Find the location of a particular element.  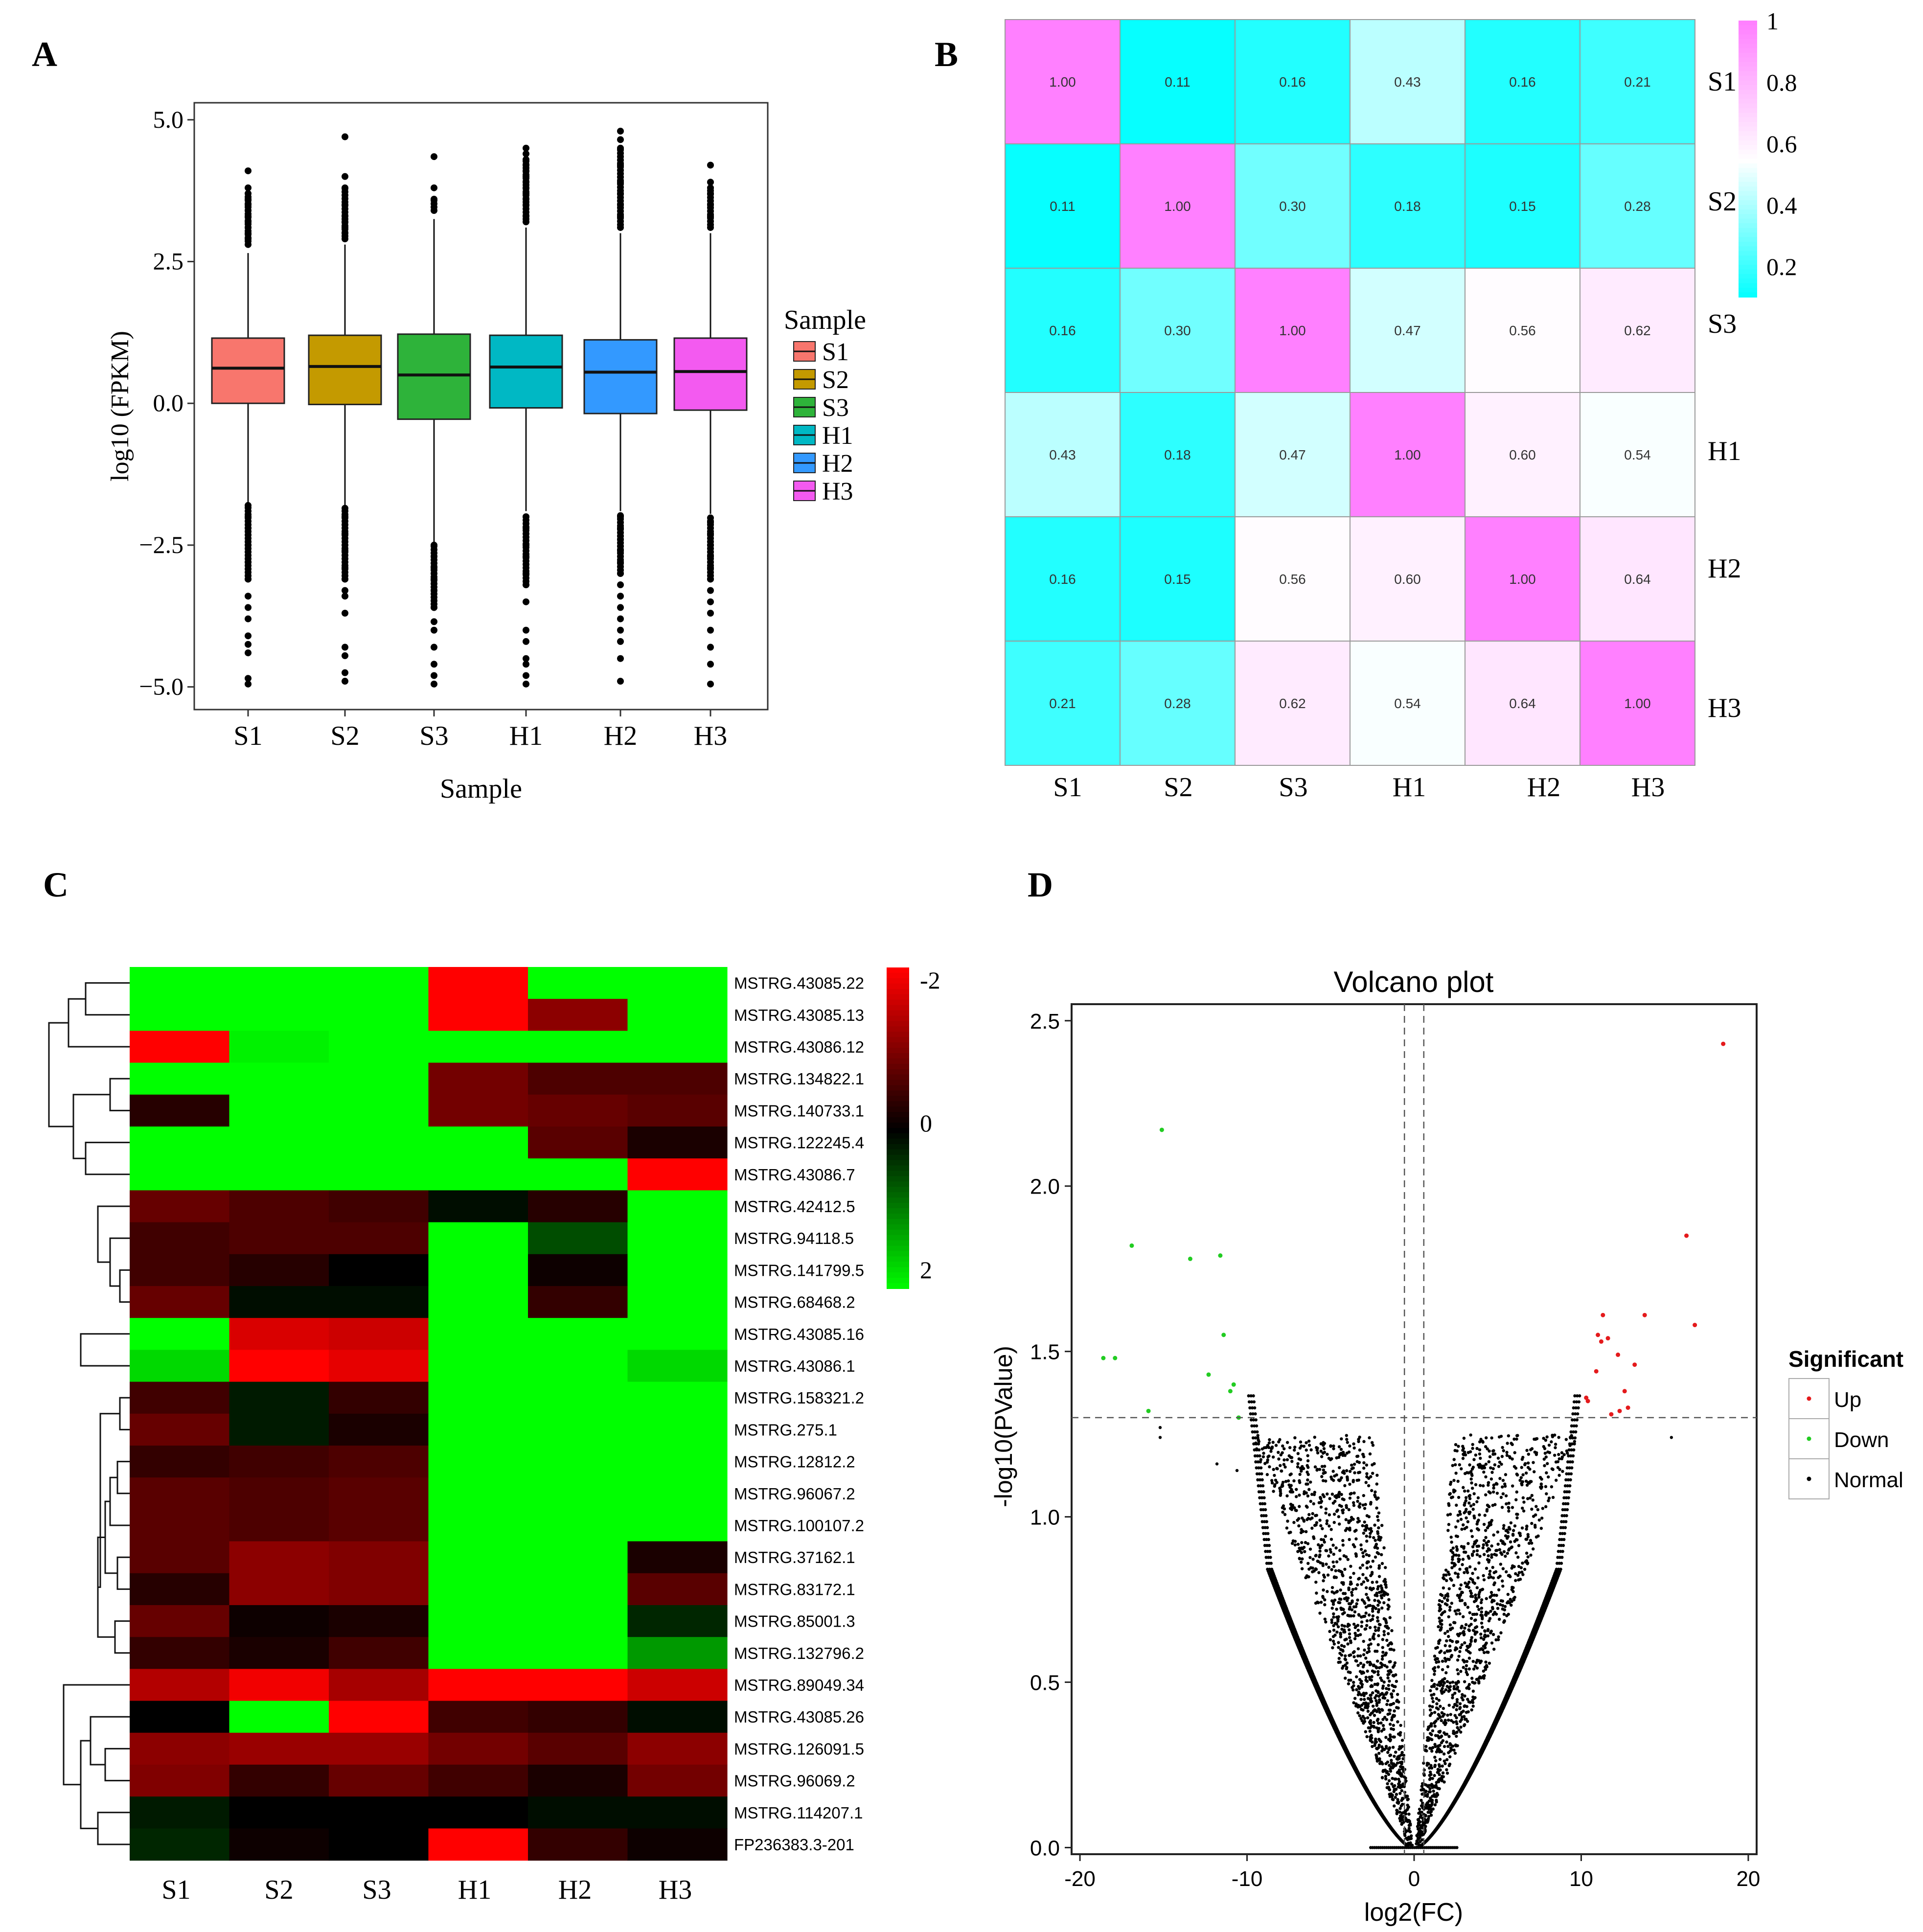

panel-c-dendrogram-branch is located at coordinates (119, 1095).